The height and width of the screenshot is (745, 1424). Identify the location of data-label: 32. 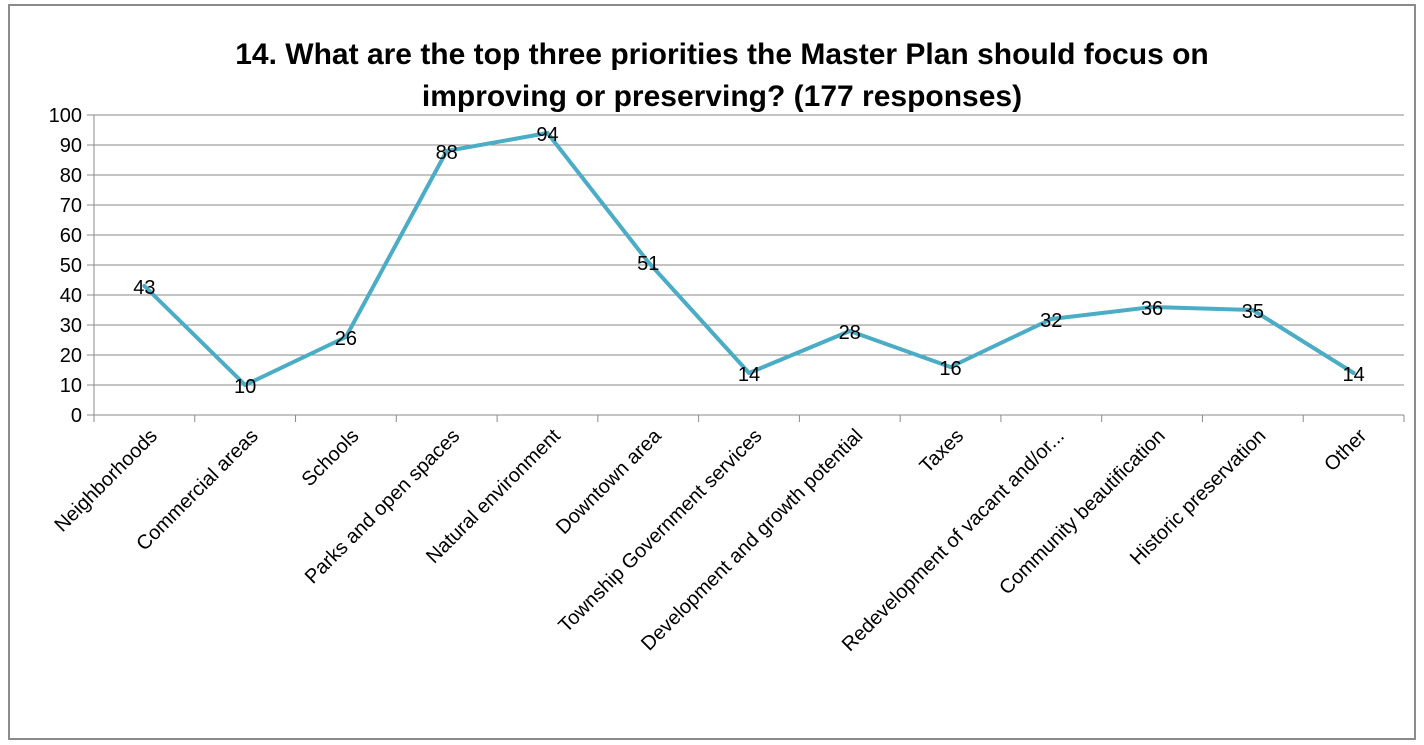
(1051, 321).